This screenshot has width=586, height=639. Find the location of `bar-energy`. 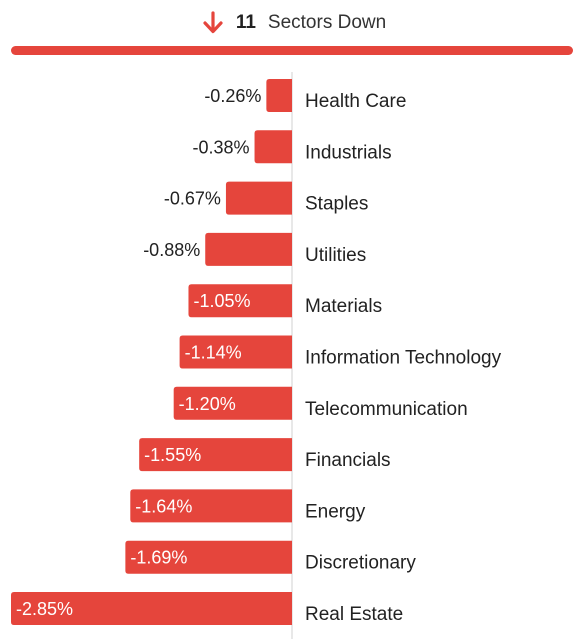

bar-energy is located at coordinates (211, 506).